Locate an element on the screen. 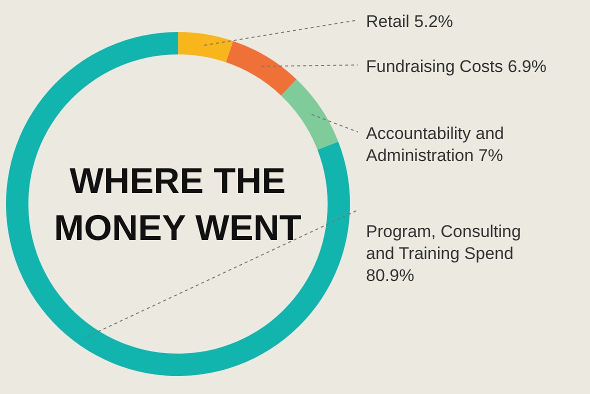 This screenshot has width=590, height=394. slice-label: Program, Consulting and Training Spend is located at coordinates (443, 243).